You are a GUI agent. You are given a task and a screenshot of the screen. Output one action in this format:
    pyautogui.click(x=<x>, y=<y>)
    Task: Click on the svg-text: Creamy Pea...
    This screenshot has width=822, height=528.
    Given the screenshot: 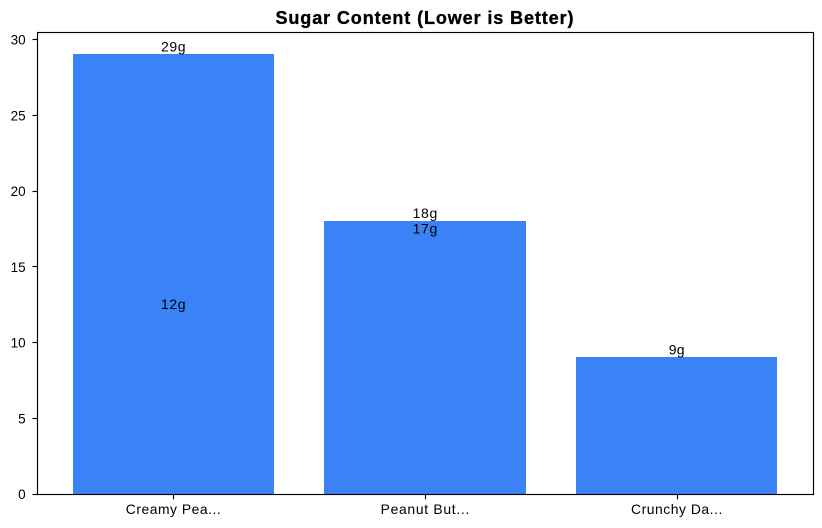 What is the action you would take?
    pyautogui.click(x=173, y=509)
    